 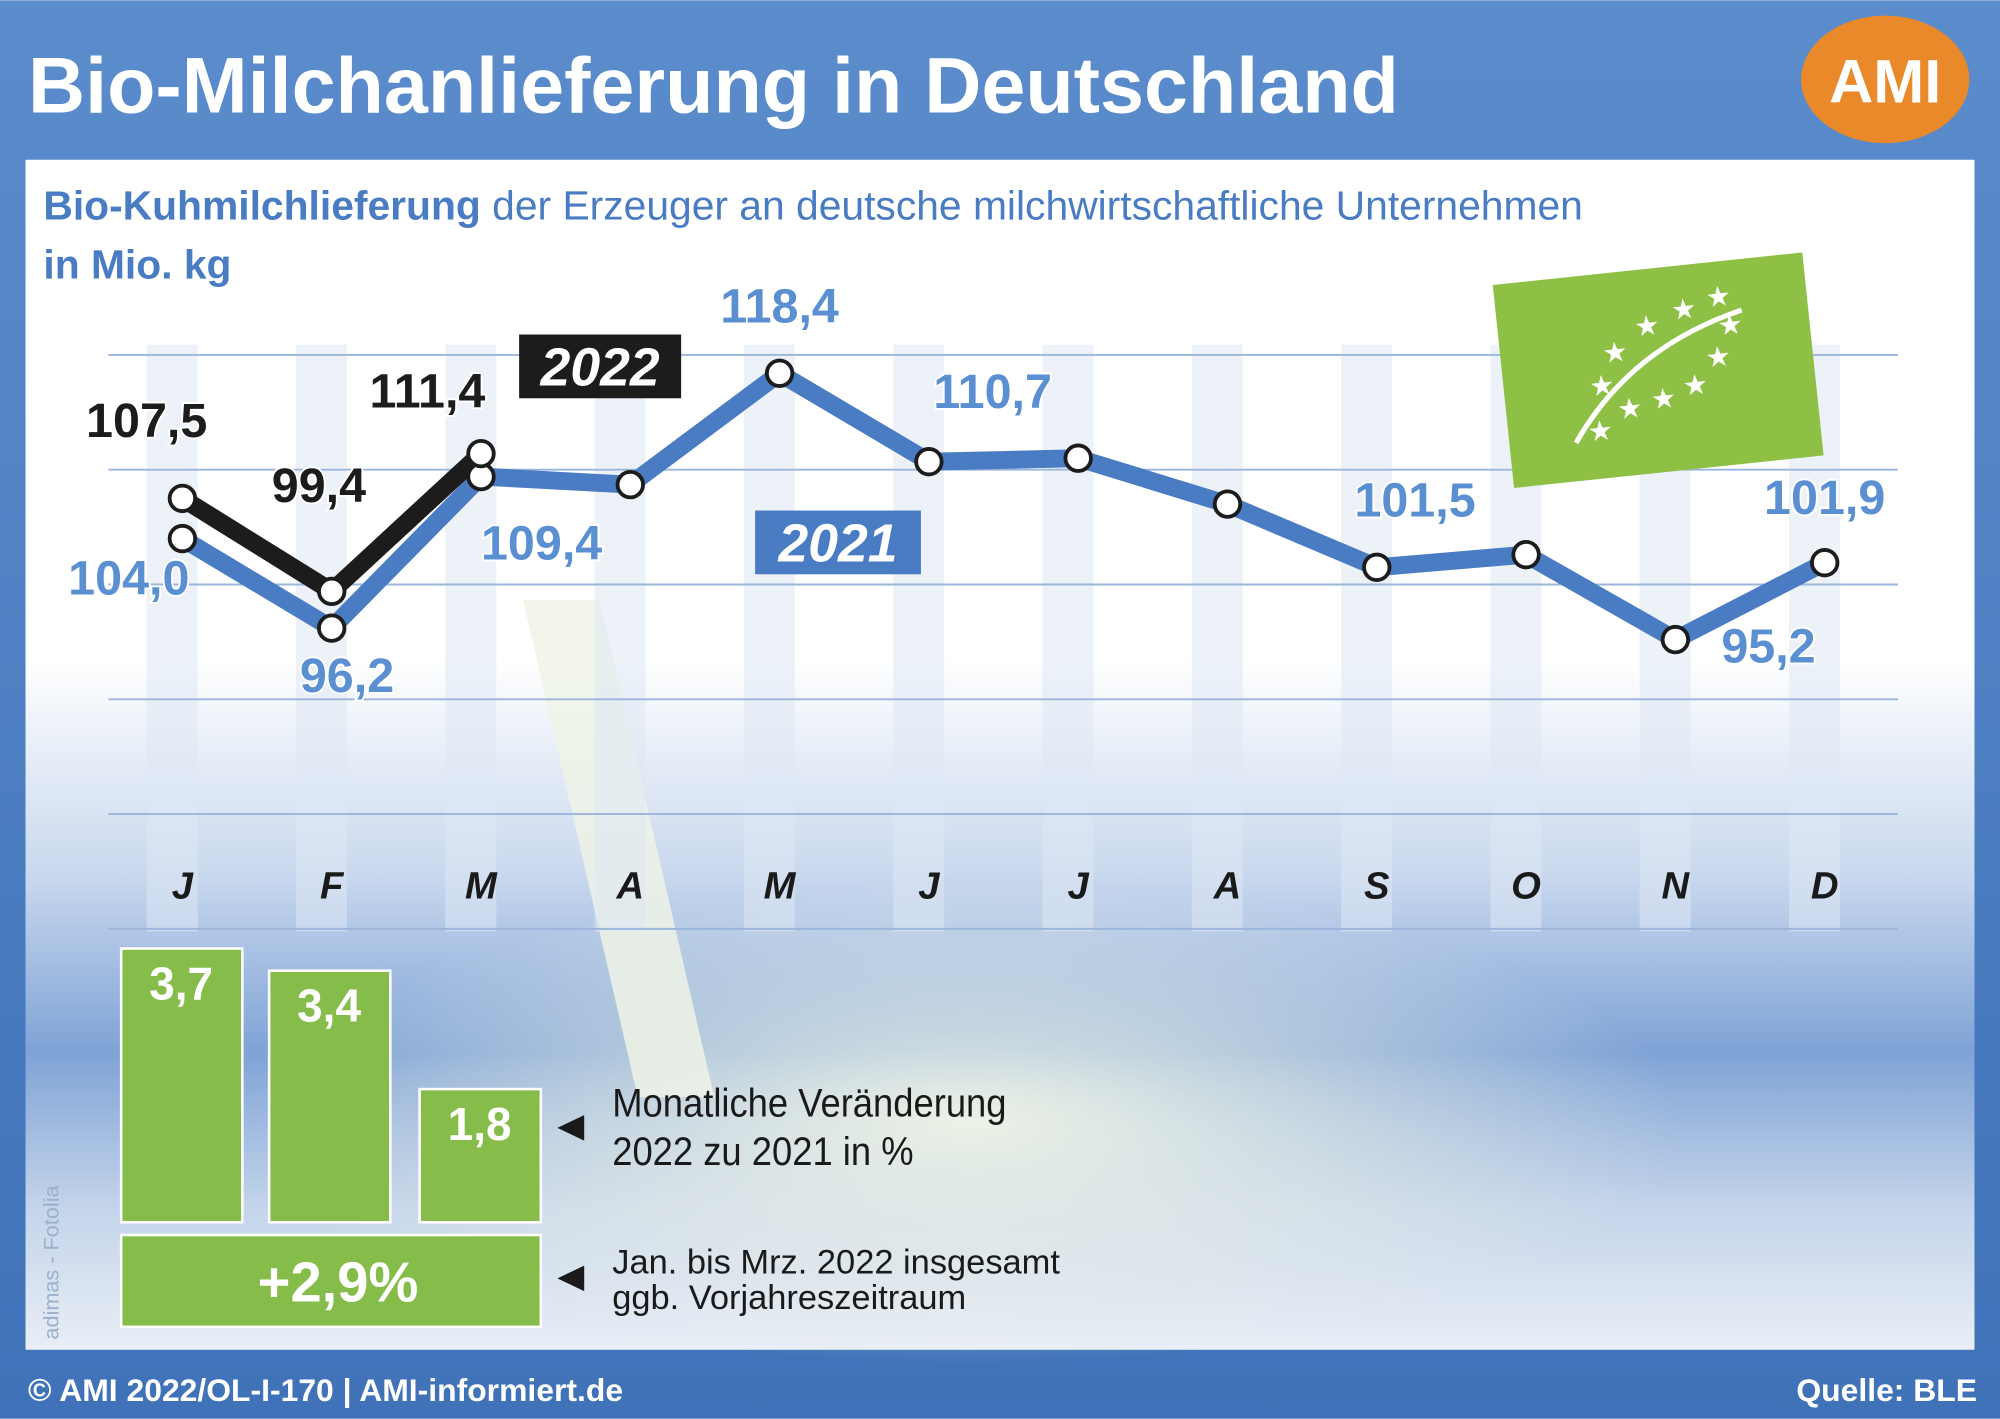 I want to click on x-tick-label: O, so click(x=1526, y=885).